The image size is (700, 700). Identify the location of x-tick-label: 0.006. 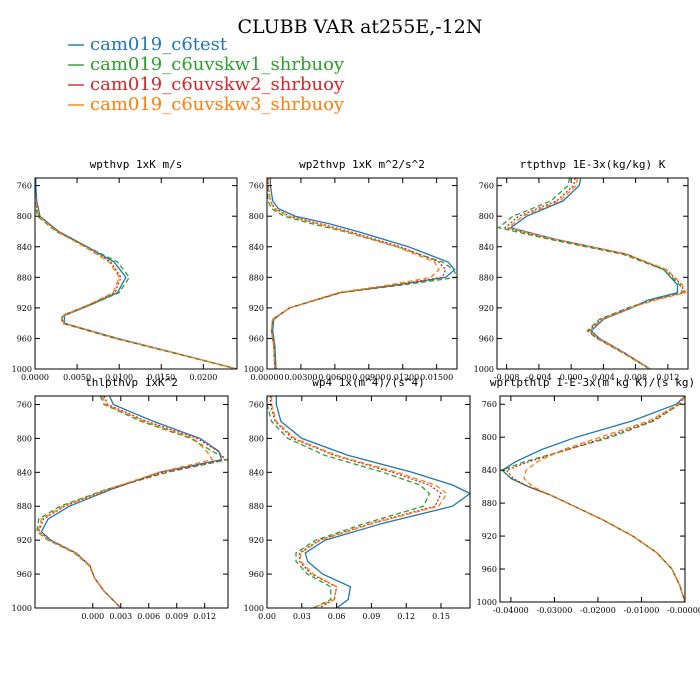
(148, 616).